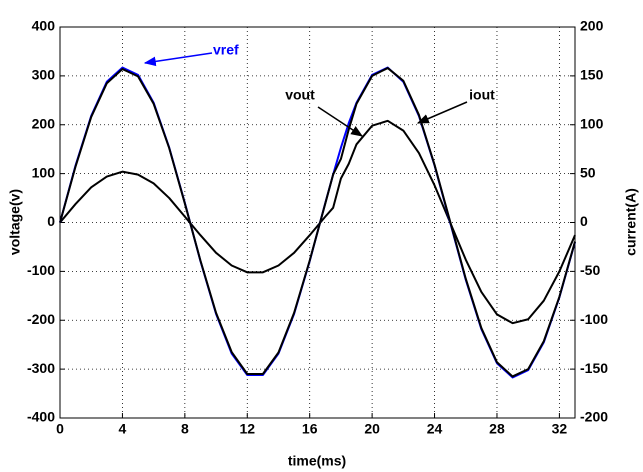 Image resolution: width=643 pixels, height=472 pixels. Describe the element at coordinates (41, 319) in the screenshot. I see `y-tick-label: -200` at that location.